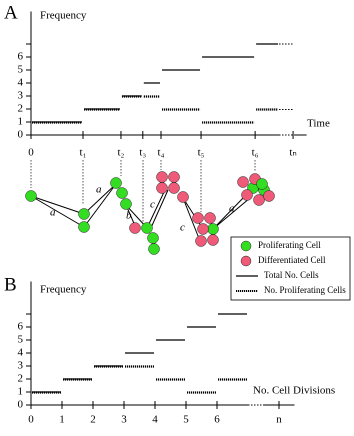 Image resolution: width=354 pixels, height=436 pixels. Describe the element at coordinates (255, 153) in the screenshot. I see `x-tick-label: t₆` at that location.